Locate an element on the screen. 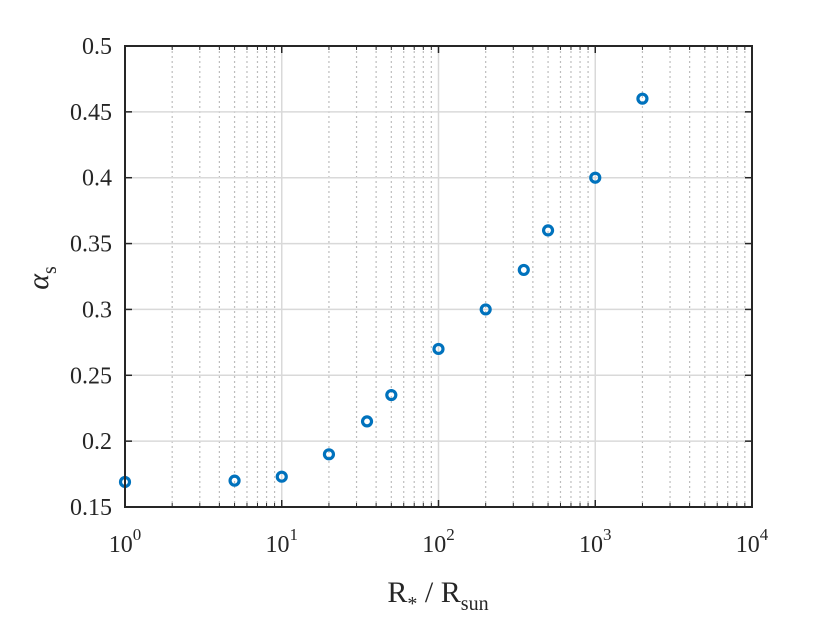  x-tick-label: 10⁰ is located at coordinates (125, 541).